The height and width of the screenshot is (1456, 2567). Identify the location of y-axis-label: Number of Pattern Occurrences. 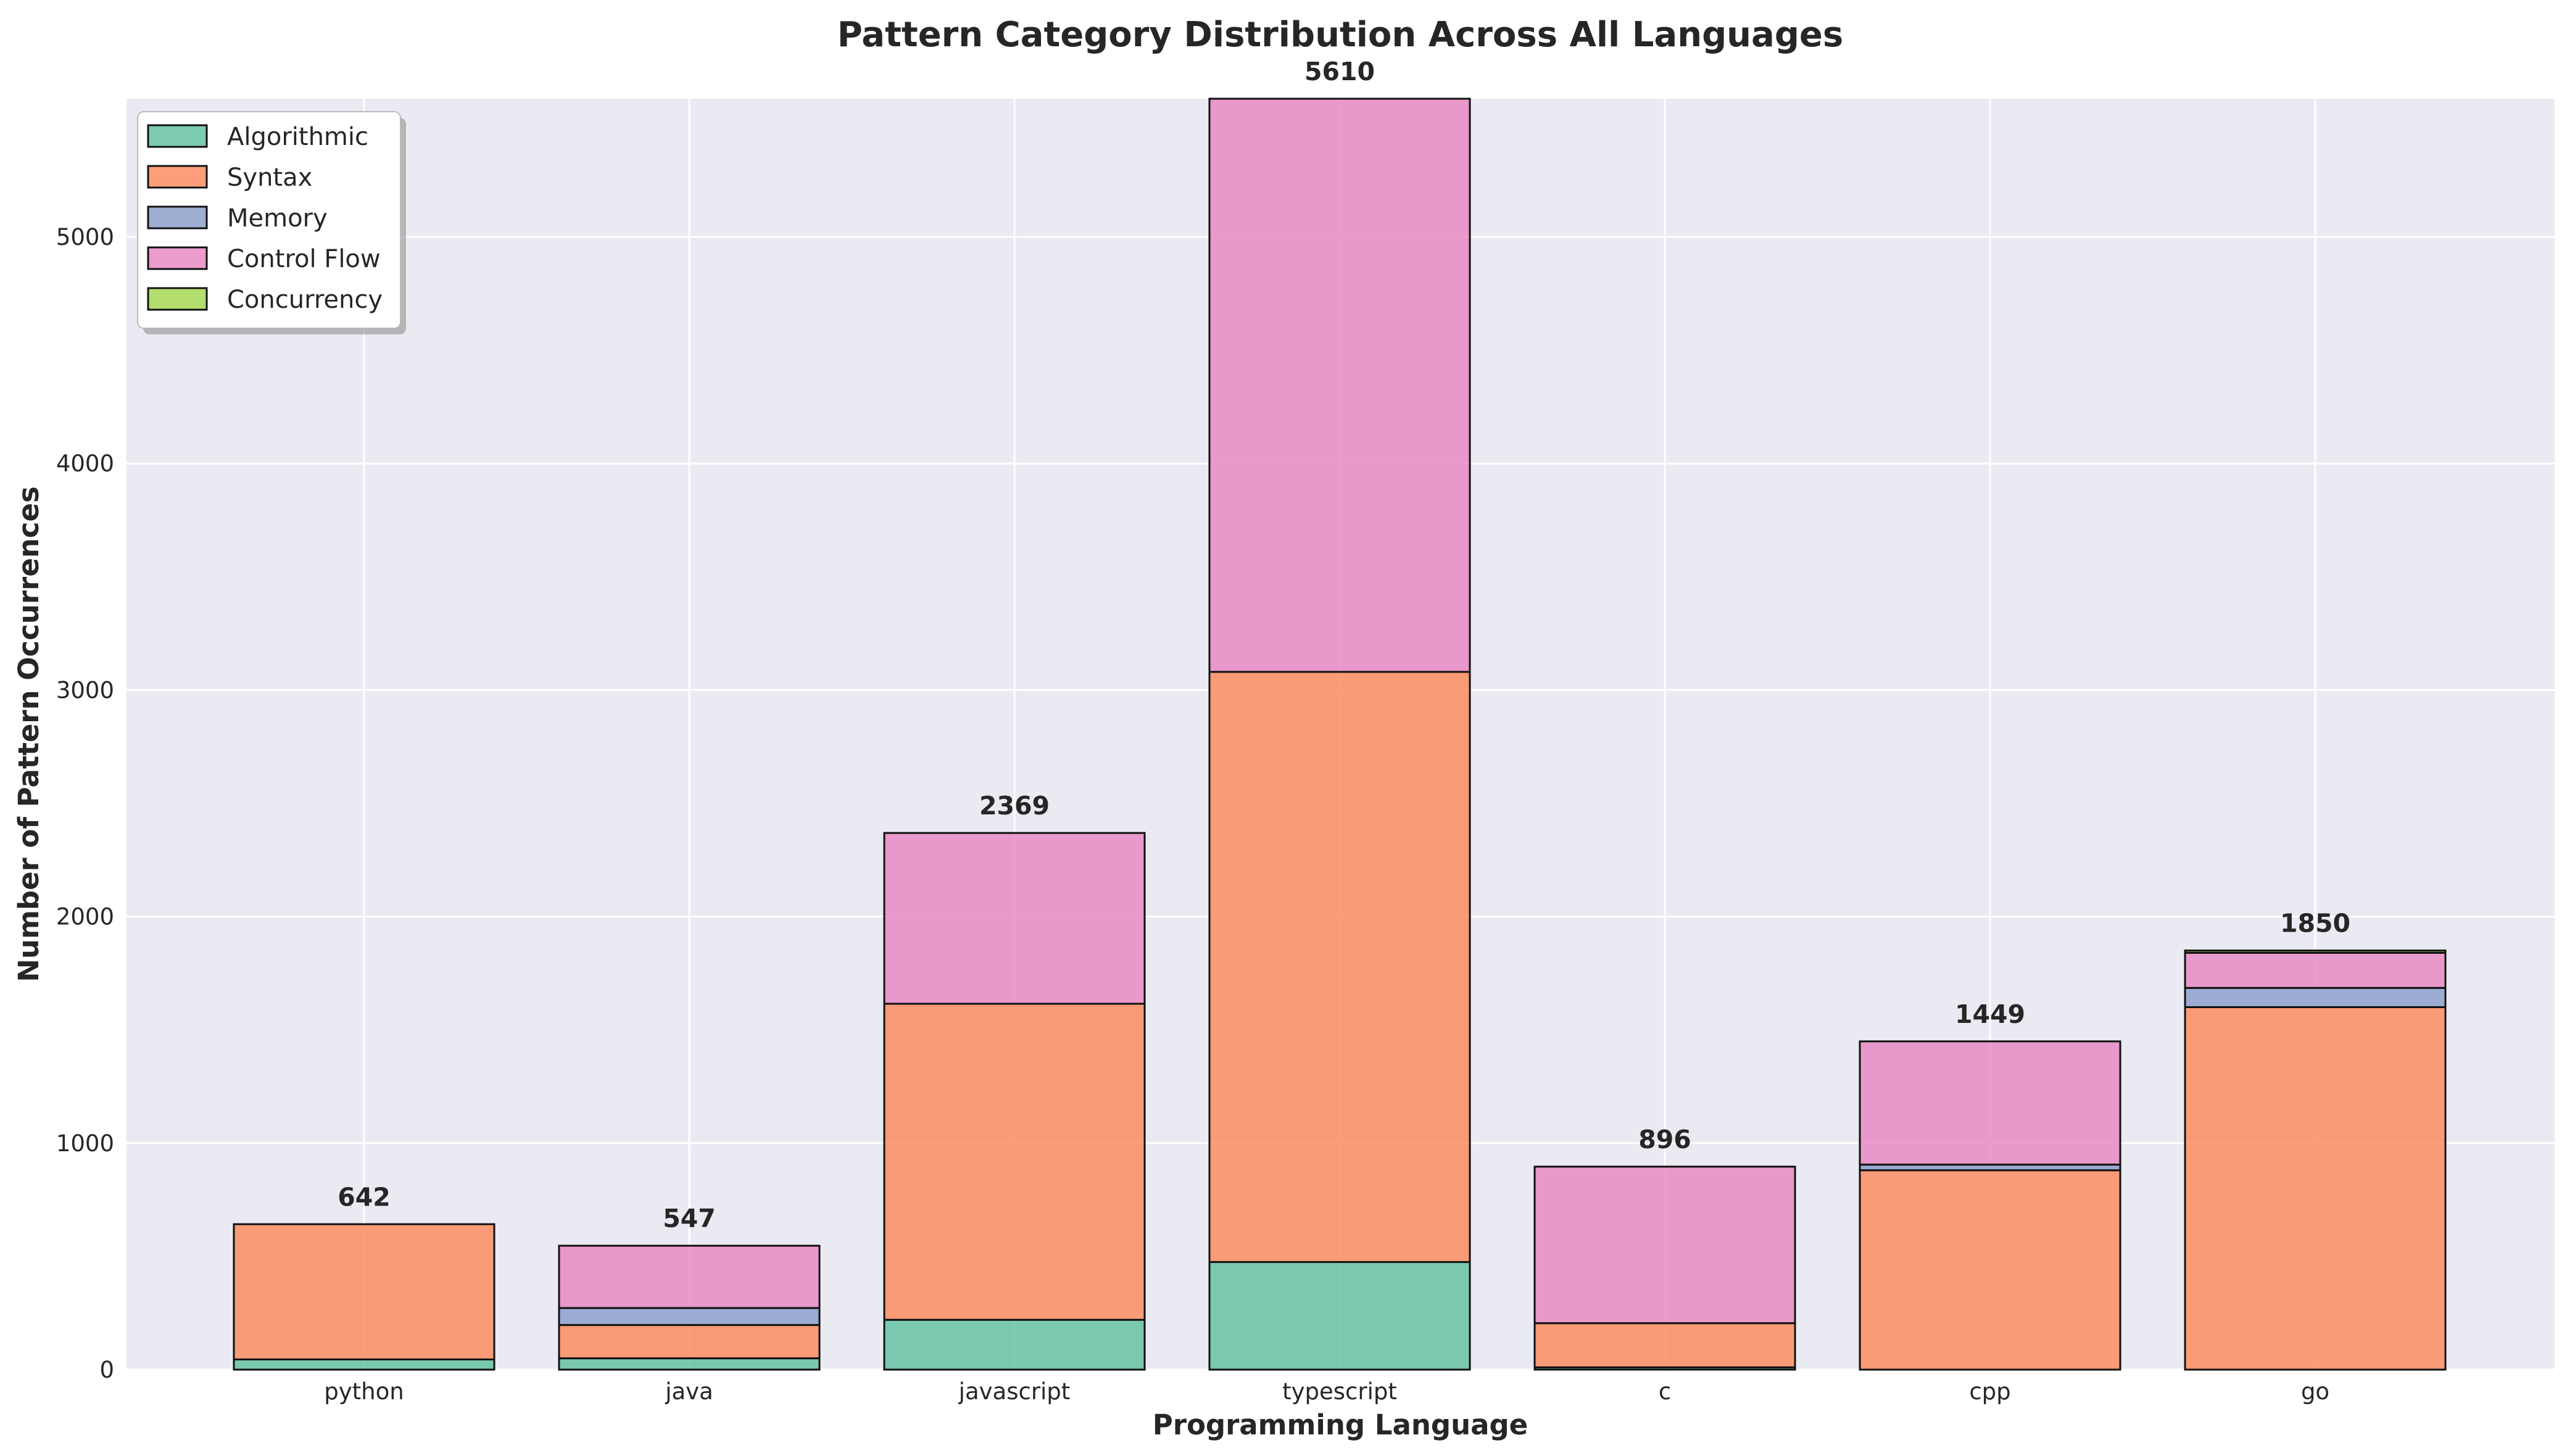
(28, 734).